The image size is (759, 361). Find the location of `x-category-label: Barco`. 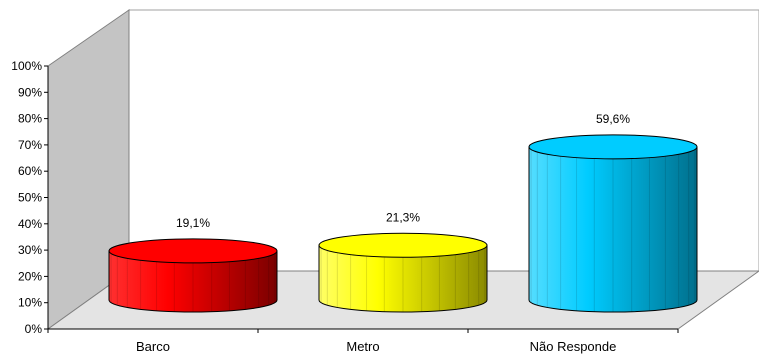

x-category-label: Barco is located at coordinates (153, 346).